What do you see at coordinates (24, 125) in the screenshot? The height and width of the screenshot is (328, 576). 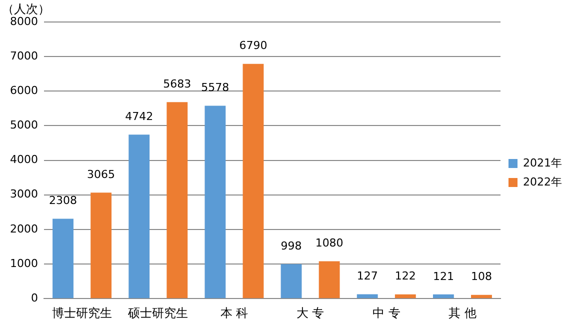 I see `y-tick-label: 5000` at bounding box center [24, 125].